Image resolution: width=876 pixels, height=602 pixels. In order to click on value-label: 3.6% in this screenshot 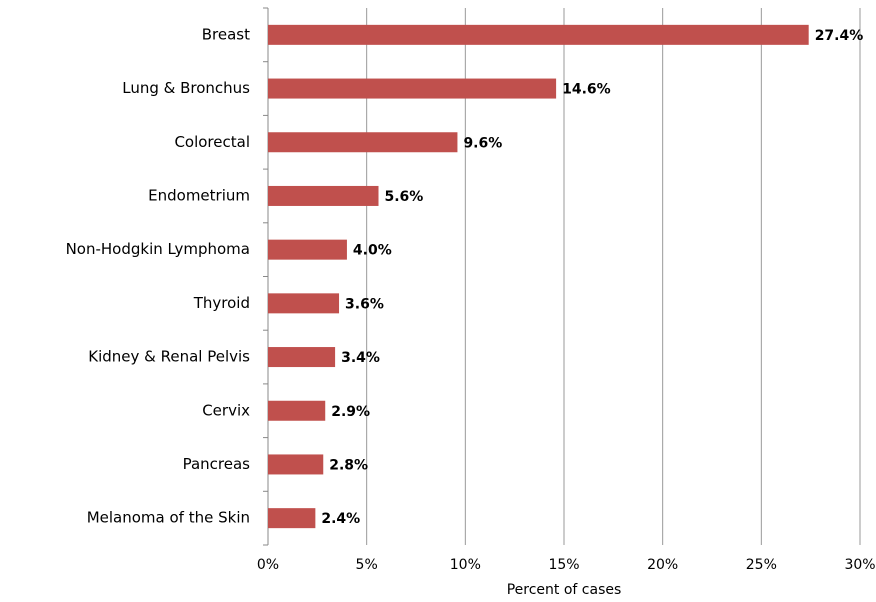, I will do `click(364, 304)`.